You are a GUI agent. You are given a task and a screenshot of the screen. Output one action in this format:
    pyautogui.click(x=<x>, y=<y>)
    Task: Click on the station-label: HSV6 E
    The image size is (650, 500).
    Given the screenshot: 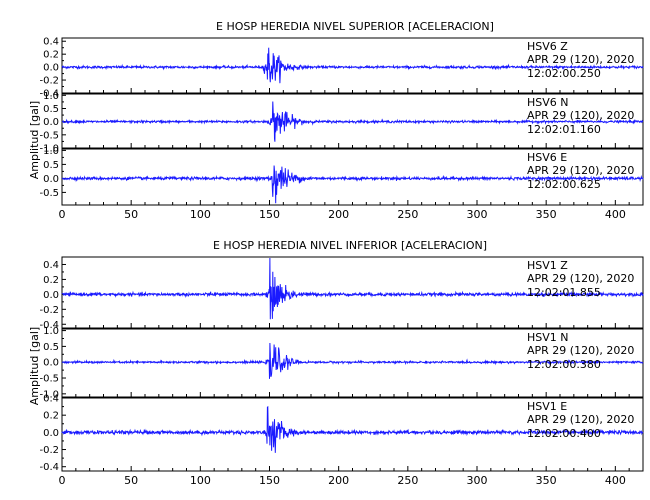 What is the action you would take?
    pyautogui.click(x=547, y=157)
    